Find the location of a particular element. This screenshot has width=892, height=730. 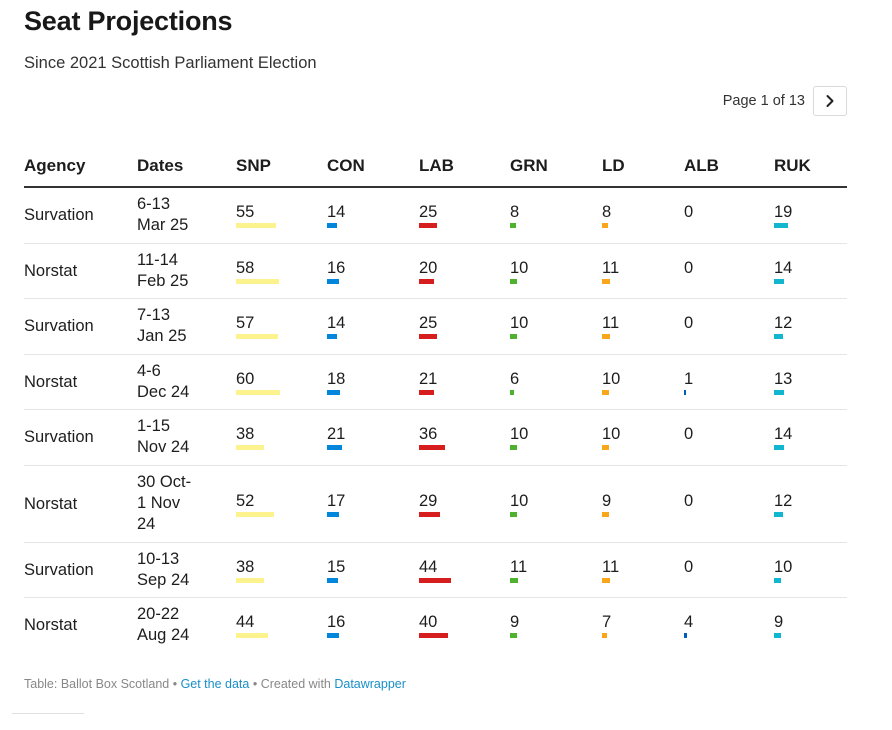

seats-cell-con: 16 is located at coordinates (373, 271).